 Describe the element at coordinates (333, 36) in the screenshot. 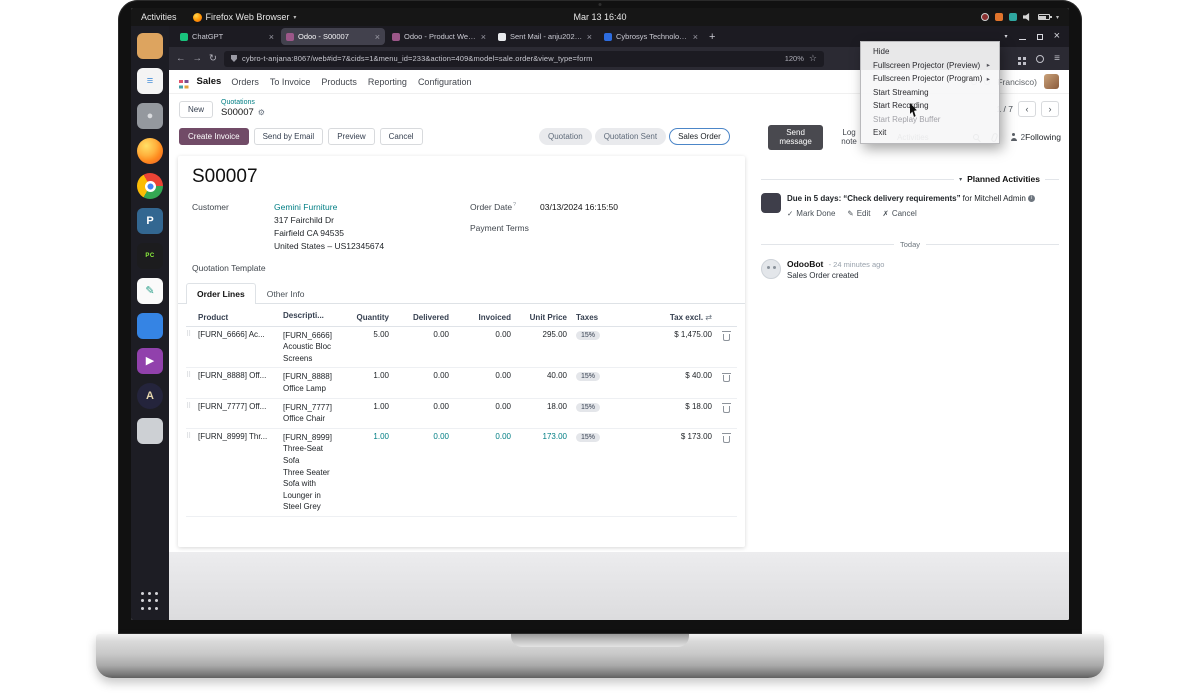

I see `browser-tab: Odoo - S00007 ×` at that location.